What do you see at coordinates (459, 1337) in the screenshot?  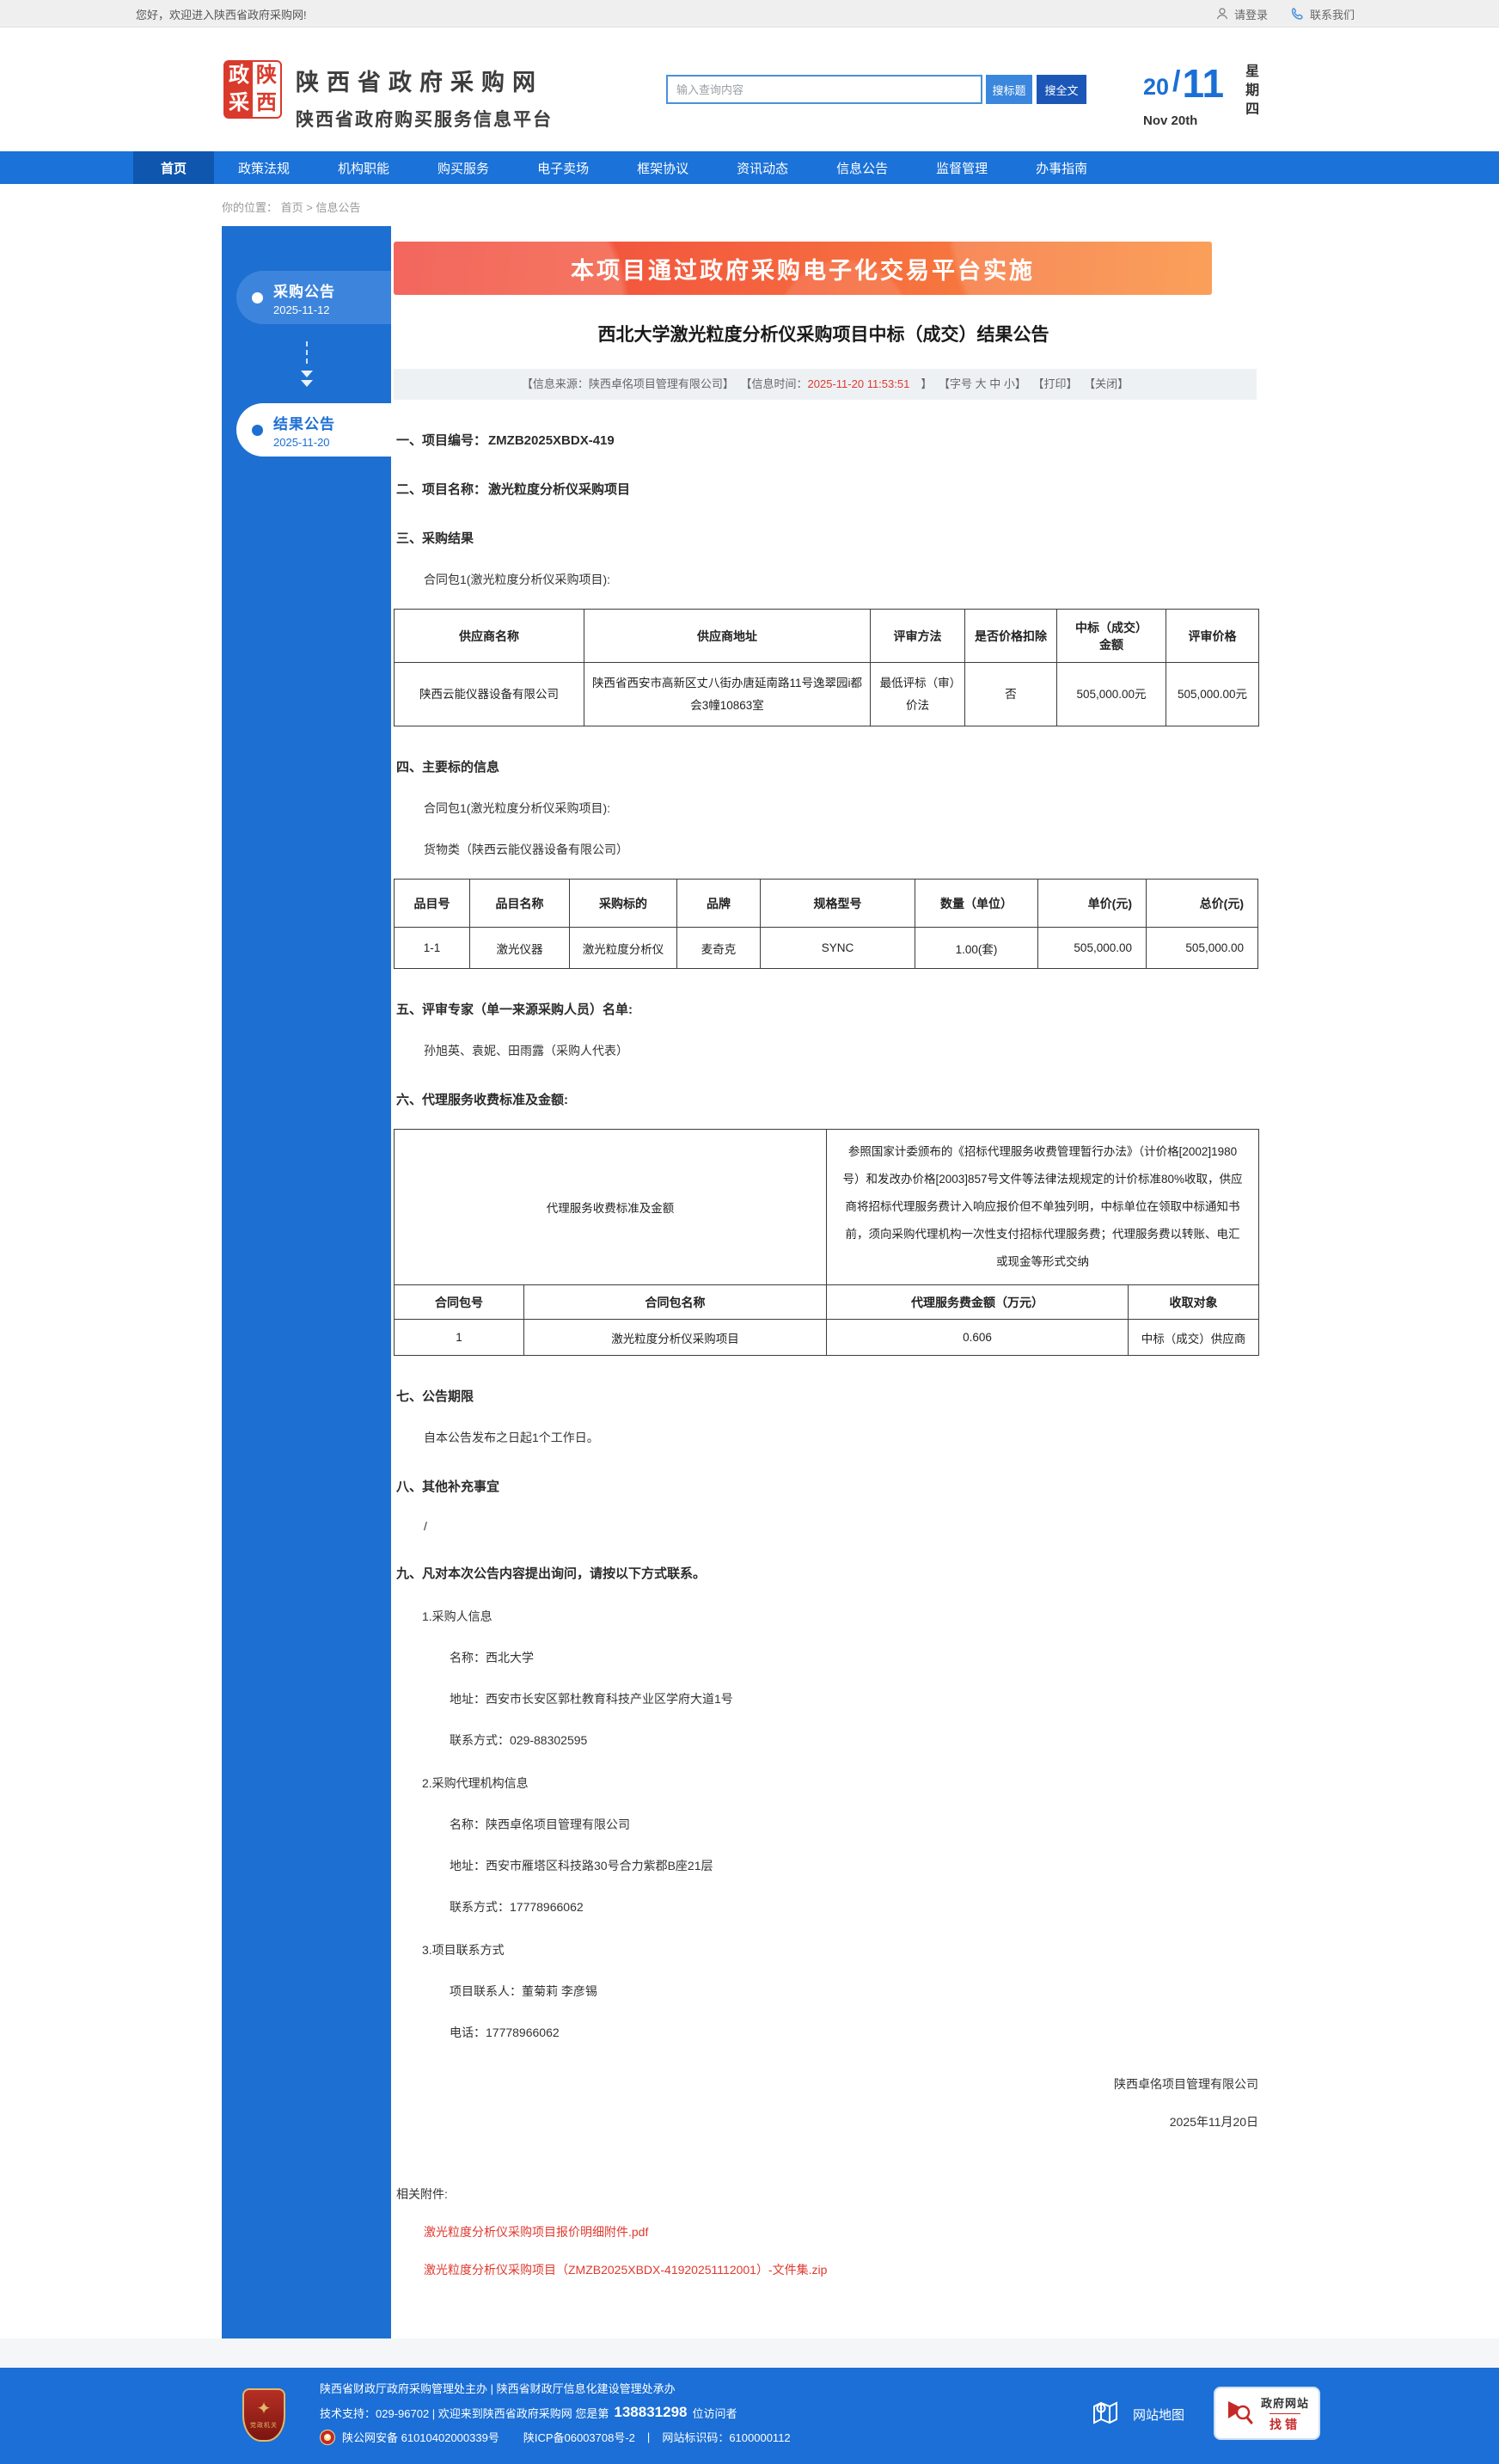 I see `contract-package-number: 1` at bounding box center [459, 1337].